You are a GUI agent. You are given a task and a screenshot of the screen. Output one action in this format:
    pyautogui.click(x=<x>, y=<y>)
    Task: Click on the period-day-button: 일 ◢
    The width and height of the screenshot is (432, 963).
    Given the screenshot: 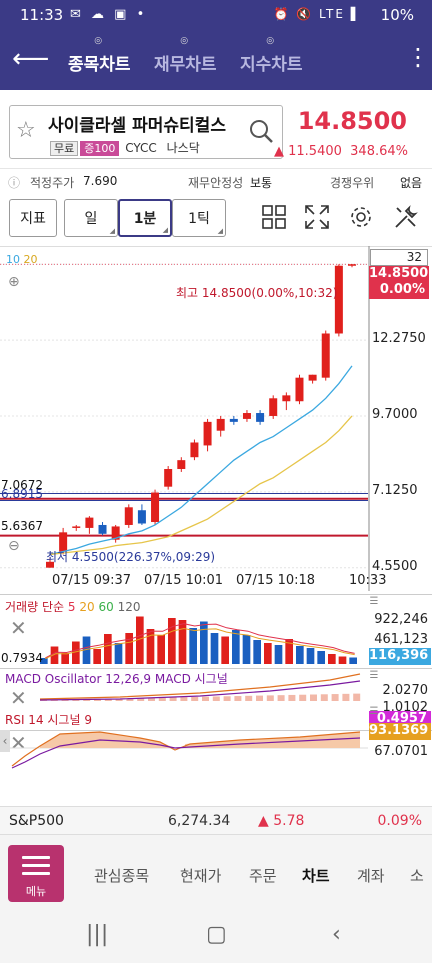 What is the action you would take?
    pyautogui.click(x=91, y=218)
    